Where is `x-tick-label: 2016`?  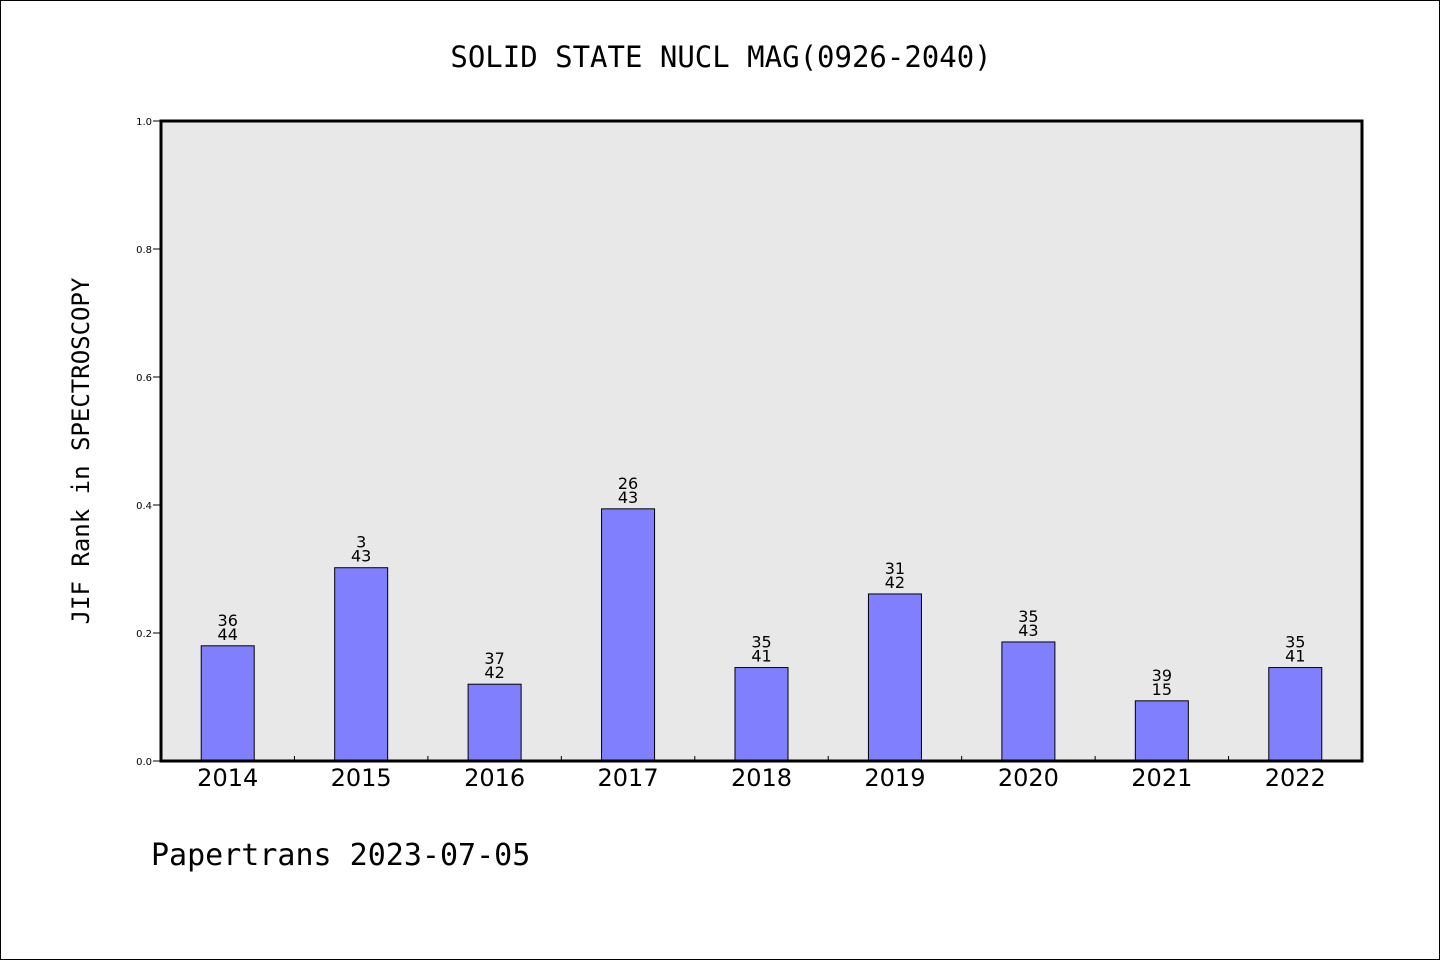 x-tick-label: 2016 is located at coordinates (494, 778).